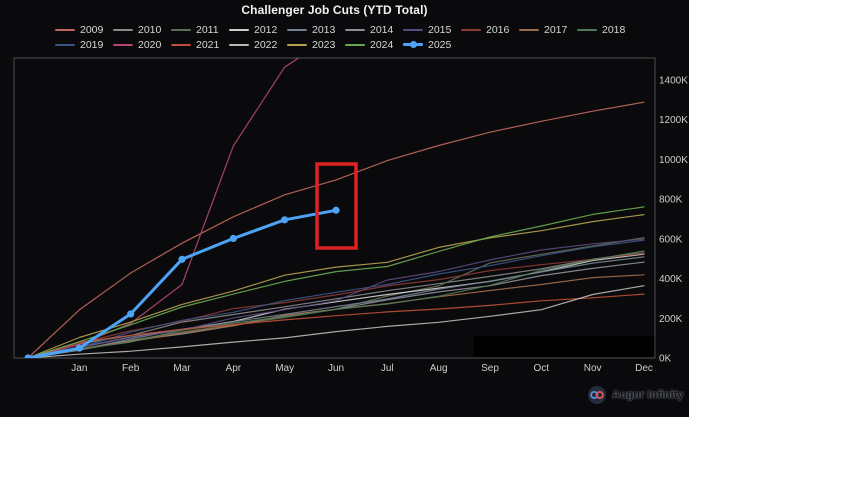 The height and width of the screenshot is (486, 864). I want to click on legend-swatch-2023, so click(297, 44).